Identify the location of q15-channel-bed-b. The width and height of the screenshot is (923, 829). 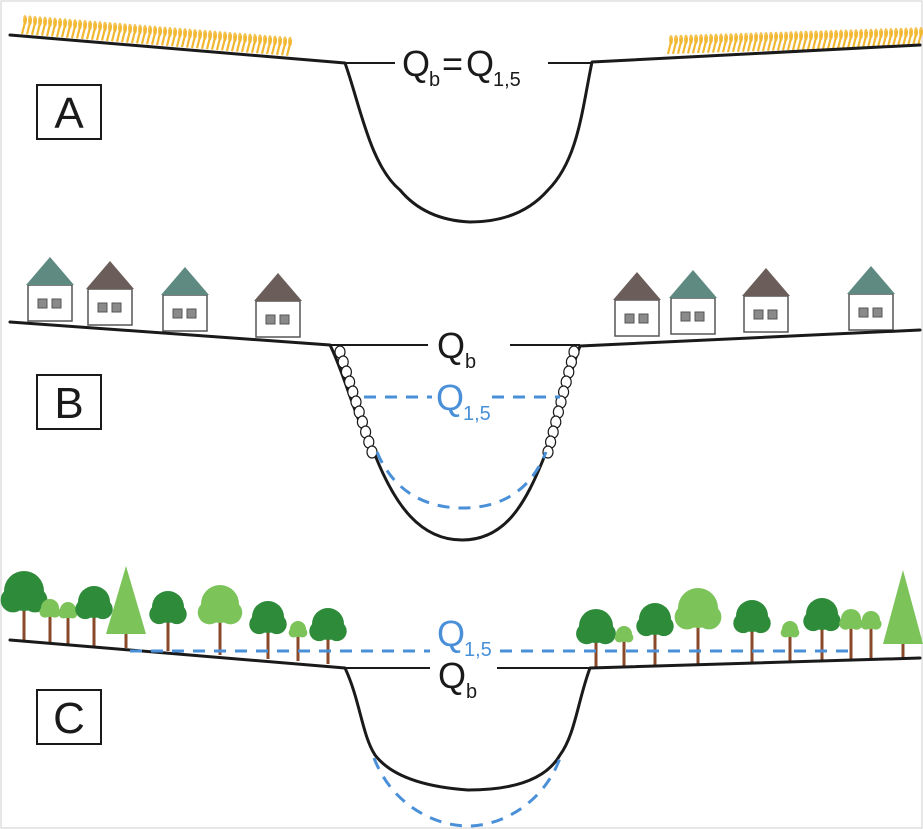
(461, 480).